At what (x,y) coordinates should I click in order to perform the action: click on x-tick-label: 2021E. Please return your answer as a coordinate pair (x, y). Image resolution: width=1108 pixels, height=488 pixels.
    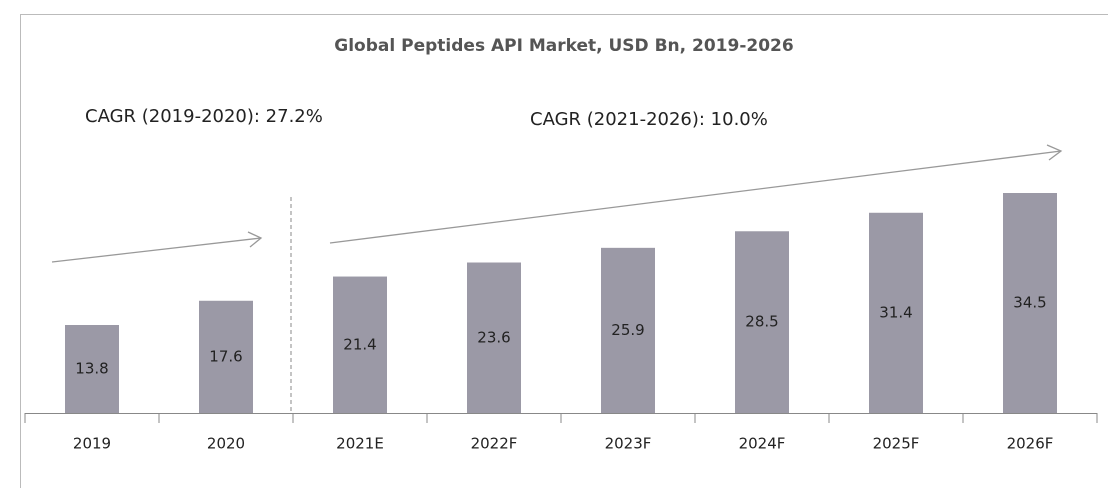
    Looking at the image, I should click on (360, 444).